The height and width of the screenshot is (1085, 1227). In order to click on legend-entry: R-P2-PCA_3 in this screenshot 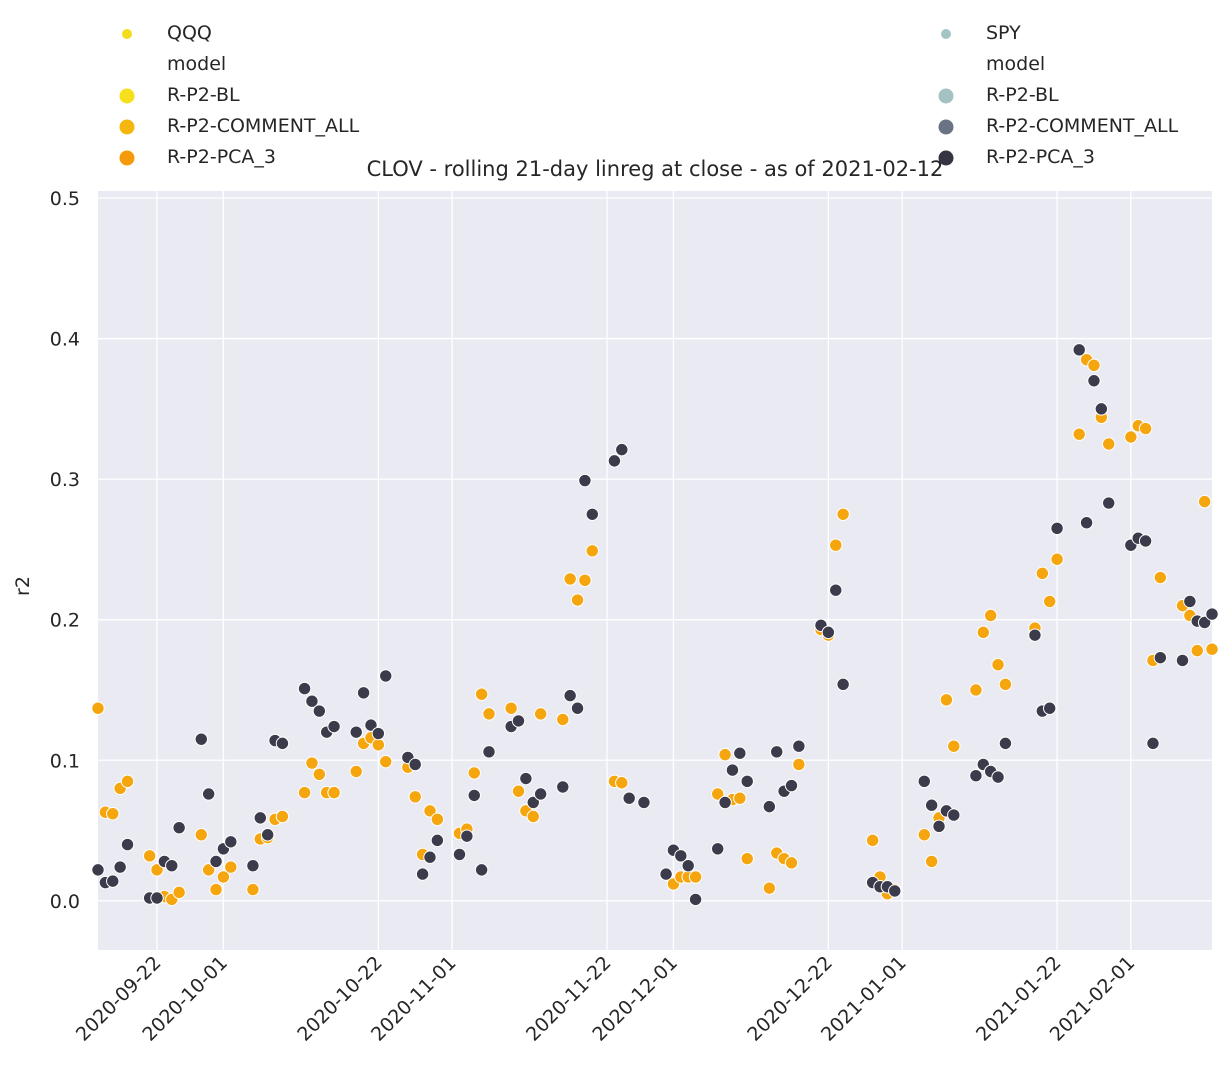, I will do `click(998, 157)`.